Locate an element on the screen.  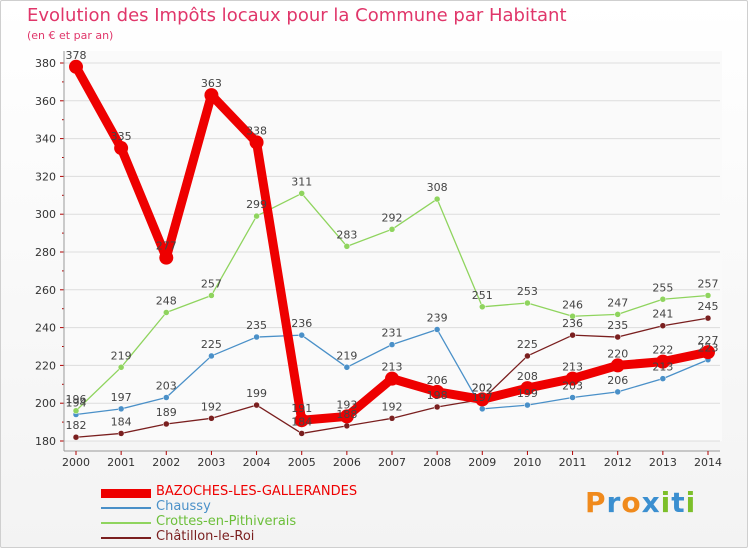
data-label-2: 219 is located at coordinates (121, 355).